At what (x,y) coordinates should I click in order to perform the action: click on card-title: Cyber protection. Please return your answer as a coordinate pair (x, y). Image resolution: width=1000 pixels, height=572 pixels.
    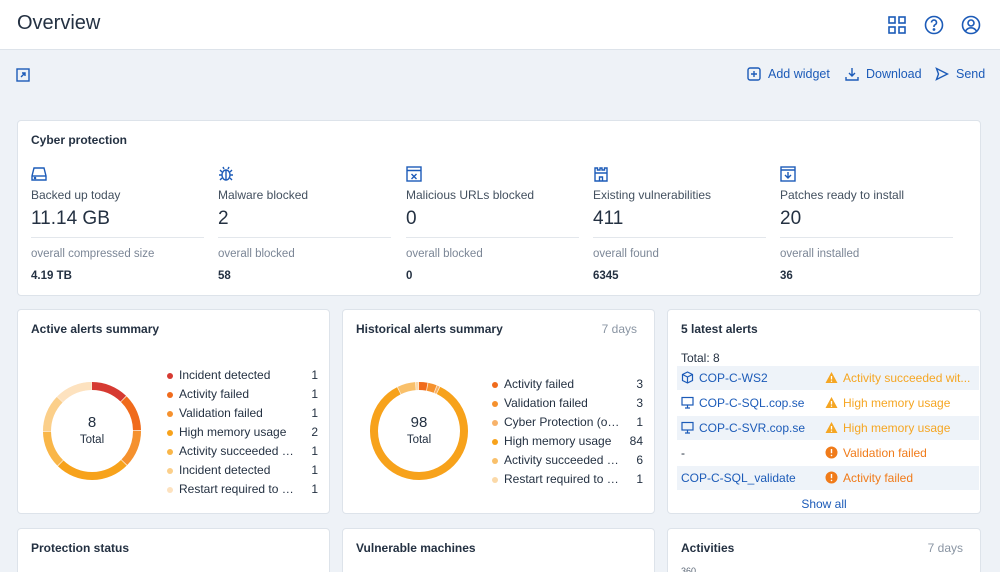
    Looking at the image, I should click on (79, 140).